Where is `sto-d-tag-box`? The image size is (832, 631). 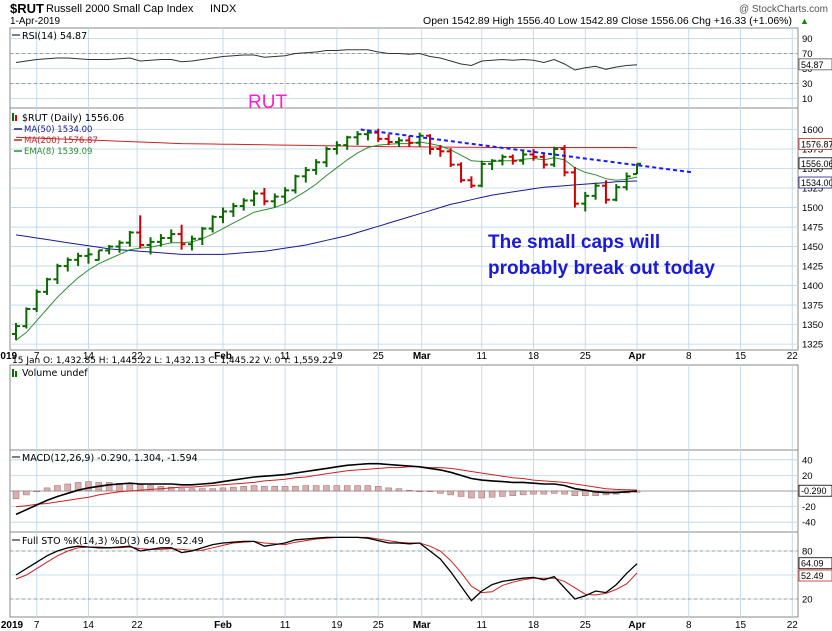
sto-d-tag-box is located at coordinates (815, 575).